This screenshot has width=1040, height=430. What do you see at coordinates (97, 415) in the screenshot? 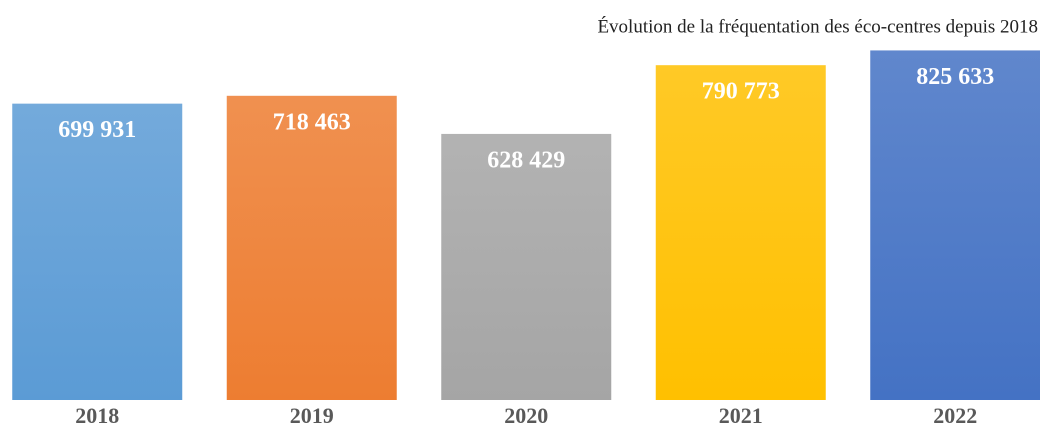
I see `x-tick-label: 2018` at bounding box center [97, 415].